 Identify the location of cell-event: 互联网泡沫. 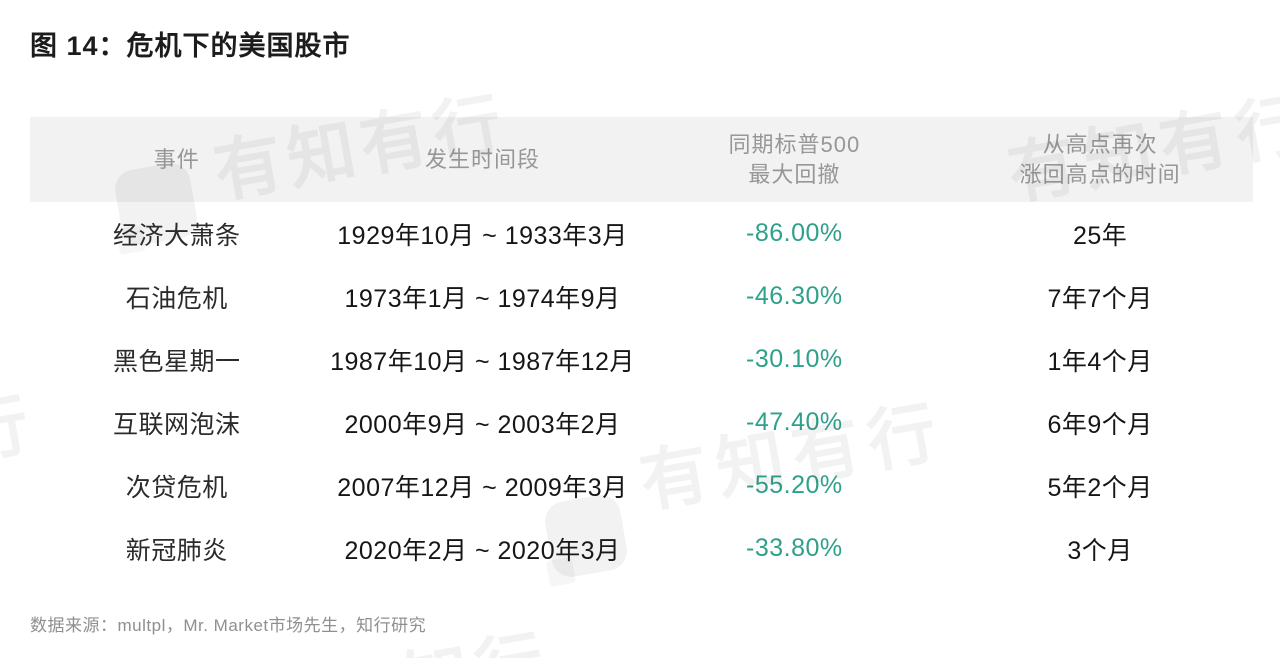
(177, 424).